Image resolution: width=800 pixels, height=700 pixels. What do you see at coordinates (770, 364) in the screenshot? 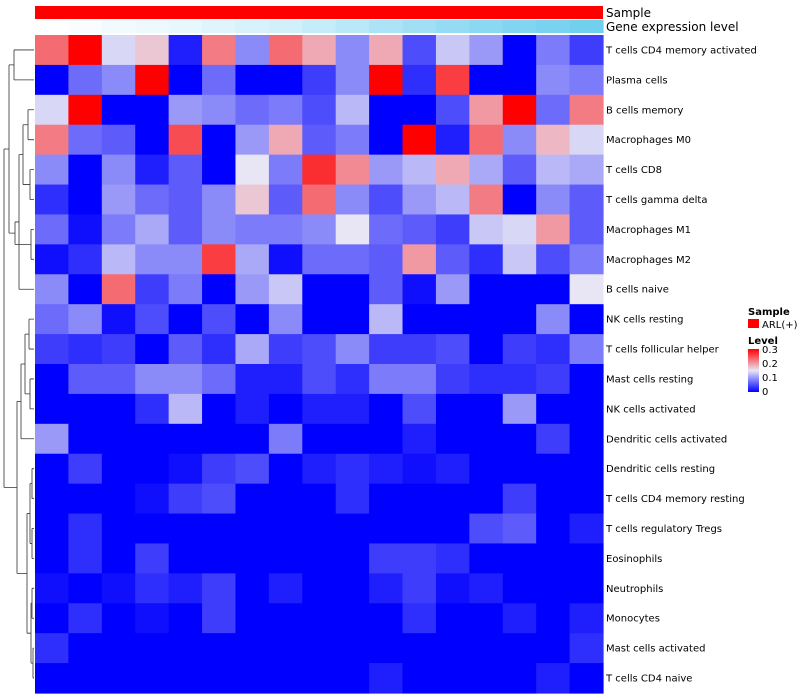
I see `legend-level-tick-1: 0.2` at bounding box center [770, 364].